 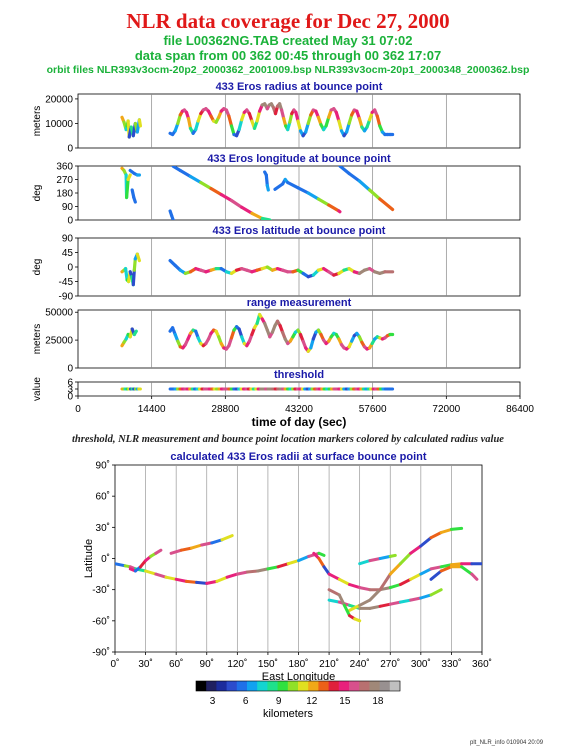 I want to click on x-tick-label: 240˚, so click(x=360, y=664).